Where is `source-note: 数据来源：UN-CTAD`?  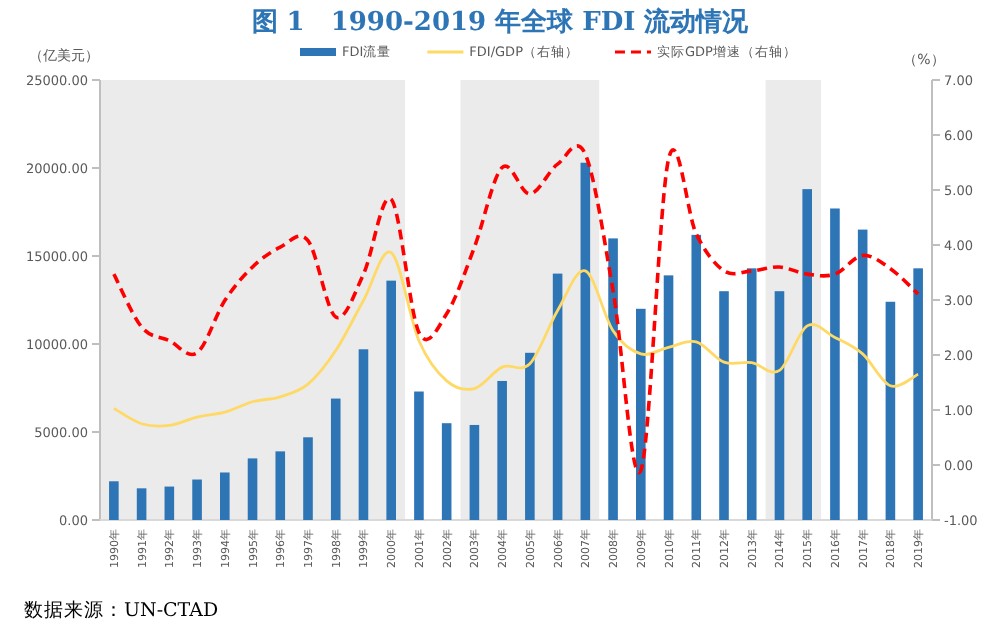 source-note: 数据来源：UN-CTAD is located at coordinates (121, 610).